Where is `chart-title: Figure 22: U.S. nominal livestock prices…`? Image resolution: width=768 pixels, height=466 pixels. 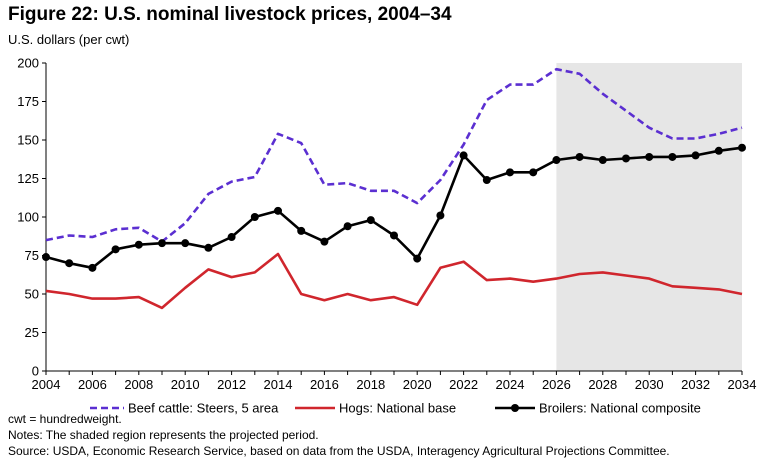 chart-title: Figure 22: U.S. nominal livestock prices… is located at coordinates (230, 14).